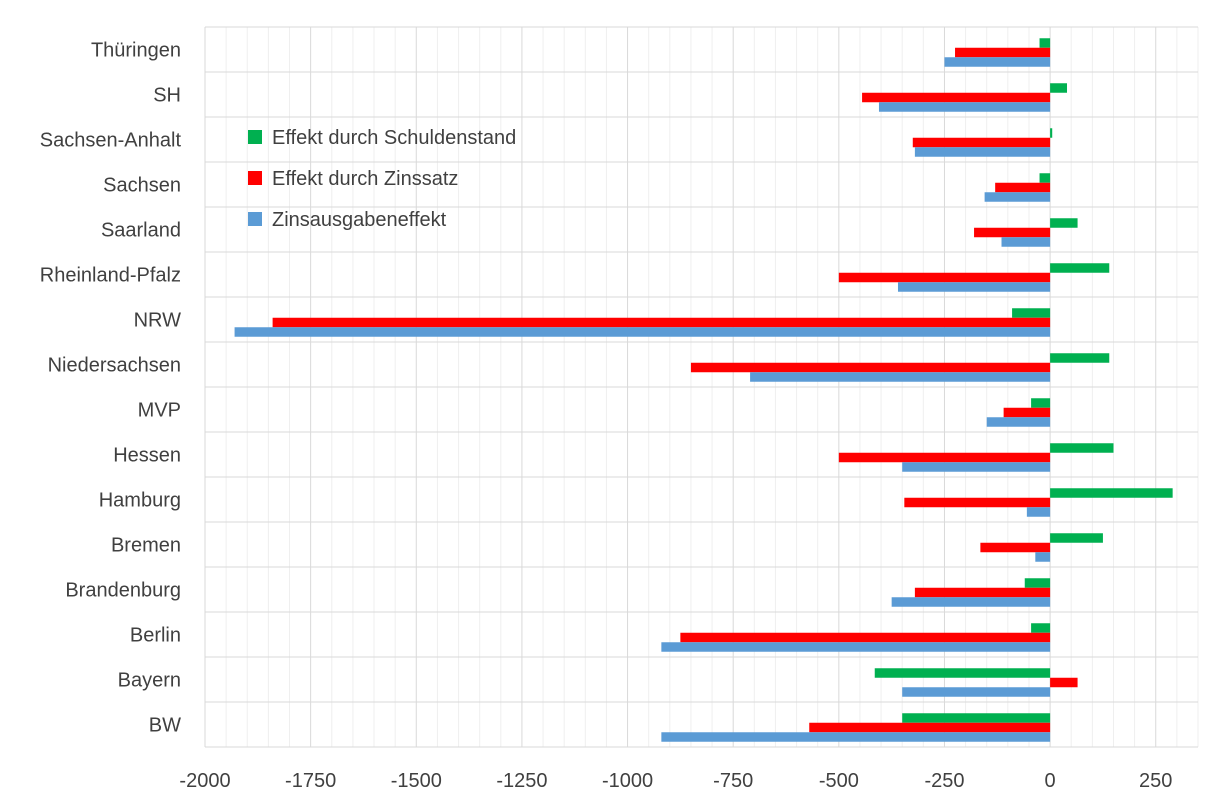 The height and width of the screenshot is (795, 1229). What do you see at coordinates (733, 781) in the screenshot?
I see `x-tick-label: -750` at bounding box center [733, 781].